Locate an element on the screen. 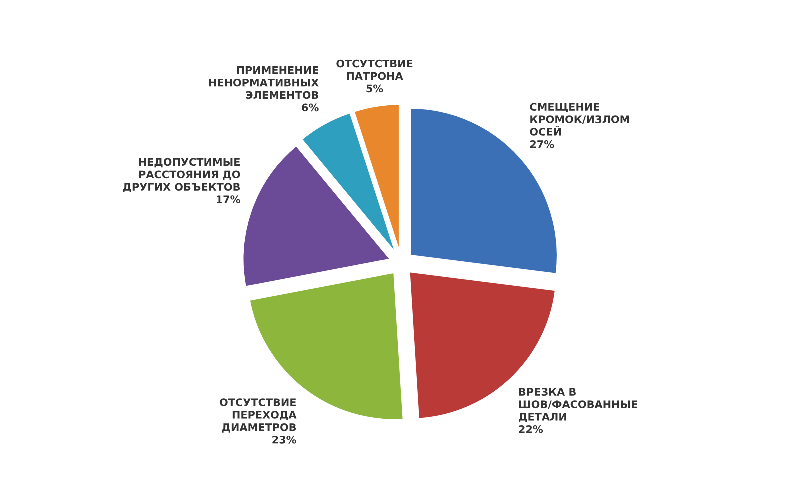 The width and height of the screenshot is (803, 502). slice-label: ОТСУТСТВИЕ ПЕРЕХОДА ДИАМЕТРОВ is located at coordinates (258, 415).